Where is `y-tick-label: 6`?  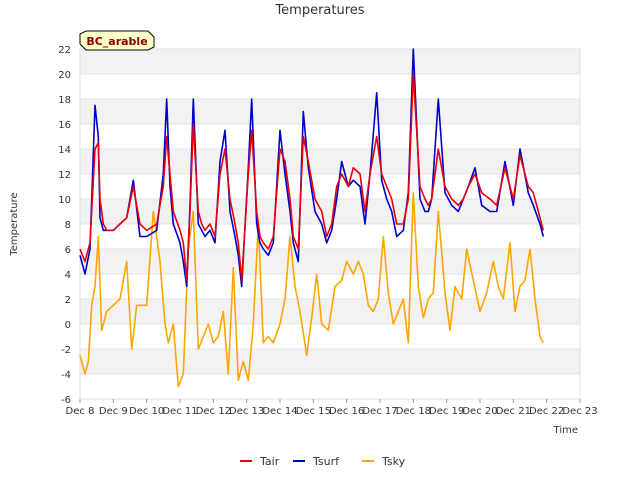 y-tick-label: 6 is located at coordinates (68, 250).